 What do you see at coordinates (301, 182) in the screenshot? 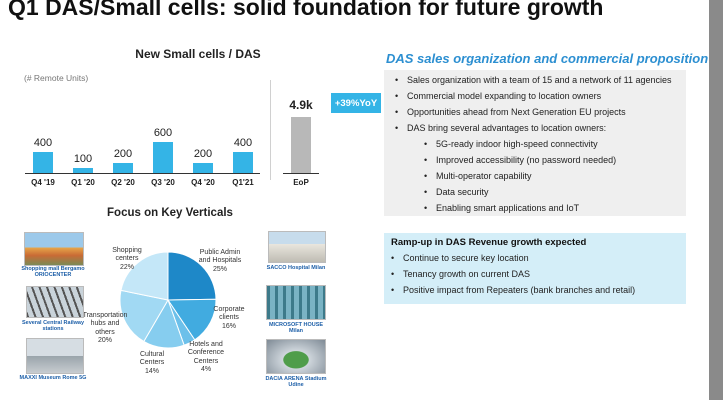
I see `eop-category-label: EoP` at bounding box center [301, 182].